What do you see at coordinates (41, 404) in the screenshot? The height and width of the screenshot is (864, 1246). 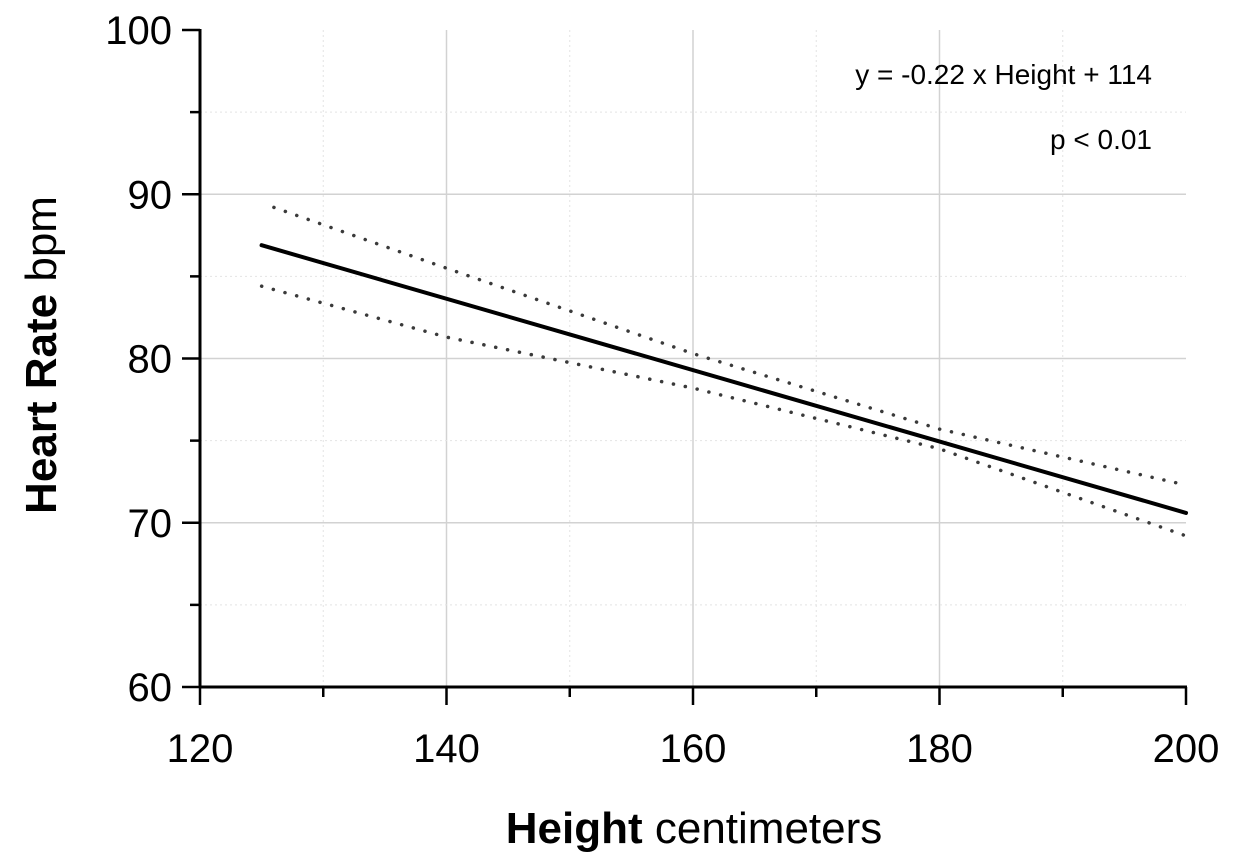 I see `y-axis-label-bold: Heart Rate` at bounding box center [41, 404].